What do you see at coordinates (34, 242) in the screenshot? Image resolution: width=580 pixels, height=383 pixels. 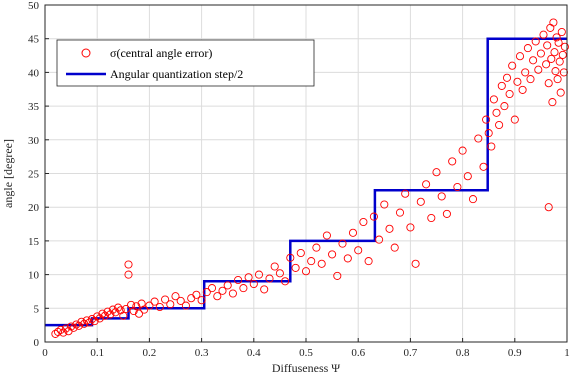 I see `y-tick-label: 15` at bounding box center [34, 242].